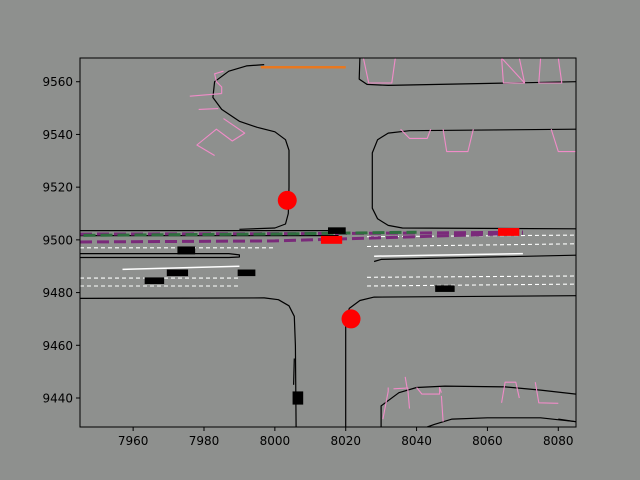 This screenshot has height=480, width=640. Describe the element at coordinates (57, 82) in the screenshot. I see `y-tick-label: 9560` at that location.